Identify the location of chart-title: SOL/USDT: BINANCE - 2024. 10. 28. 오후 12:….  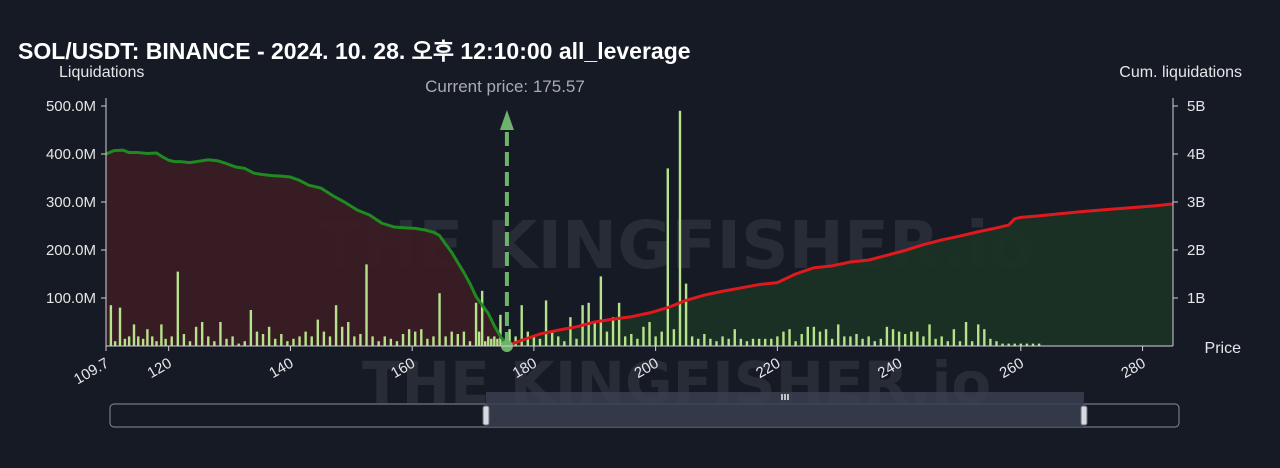
(354, 51).